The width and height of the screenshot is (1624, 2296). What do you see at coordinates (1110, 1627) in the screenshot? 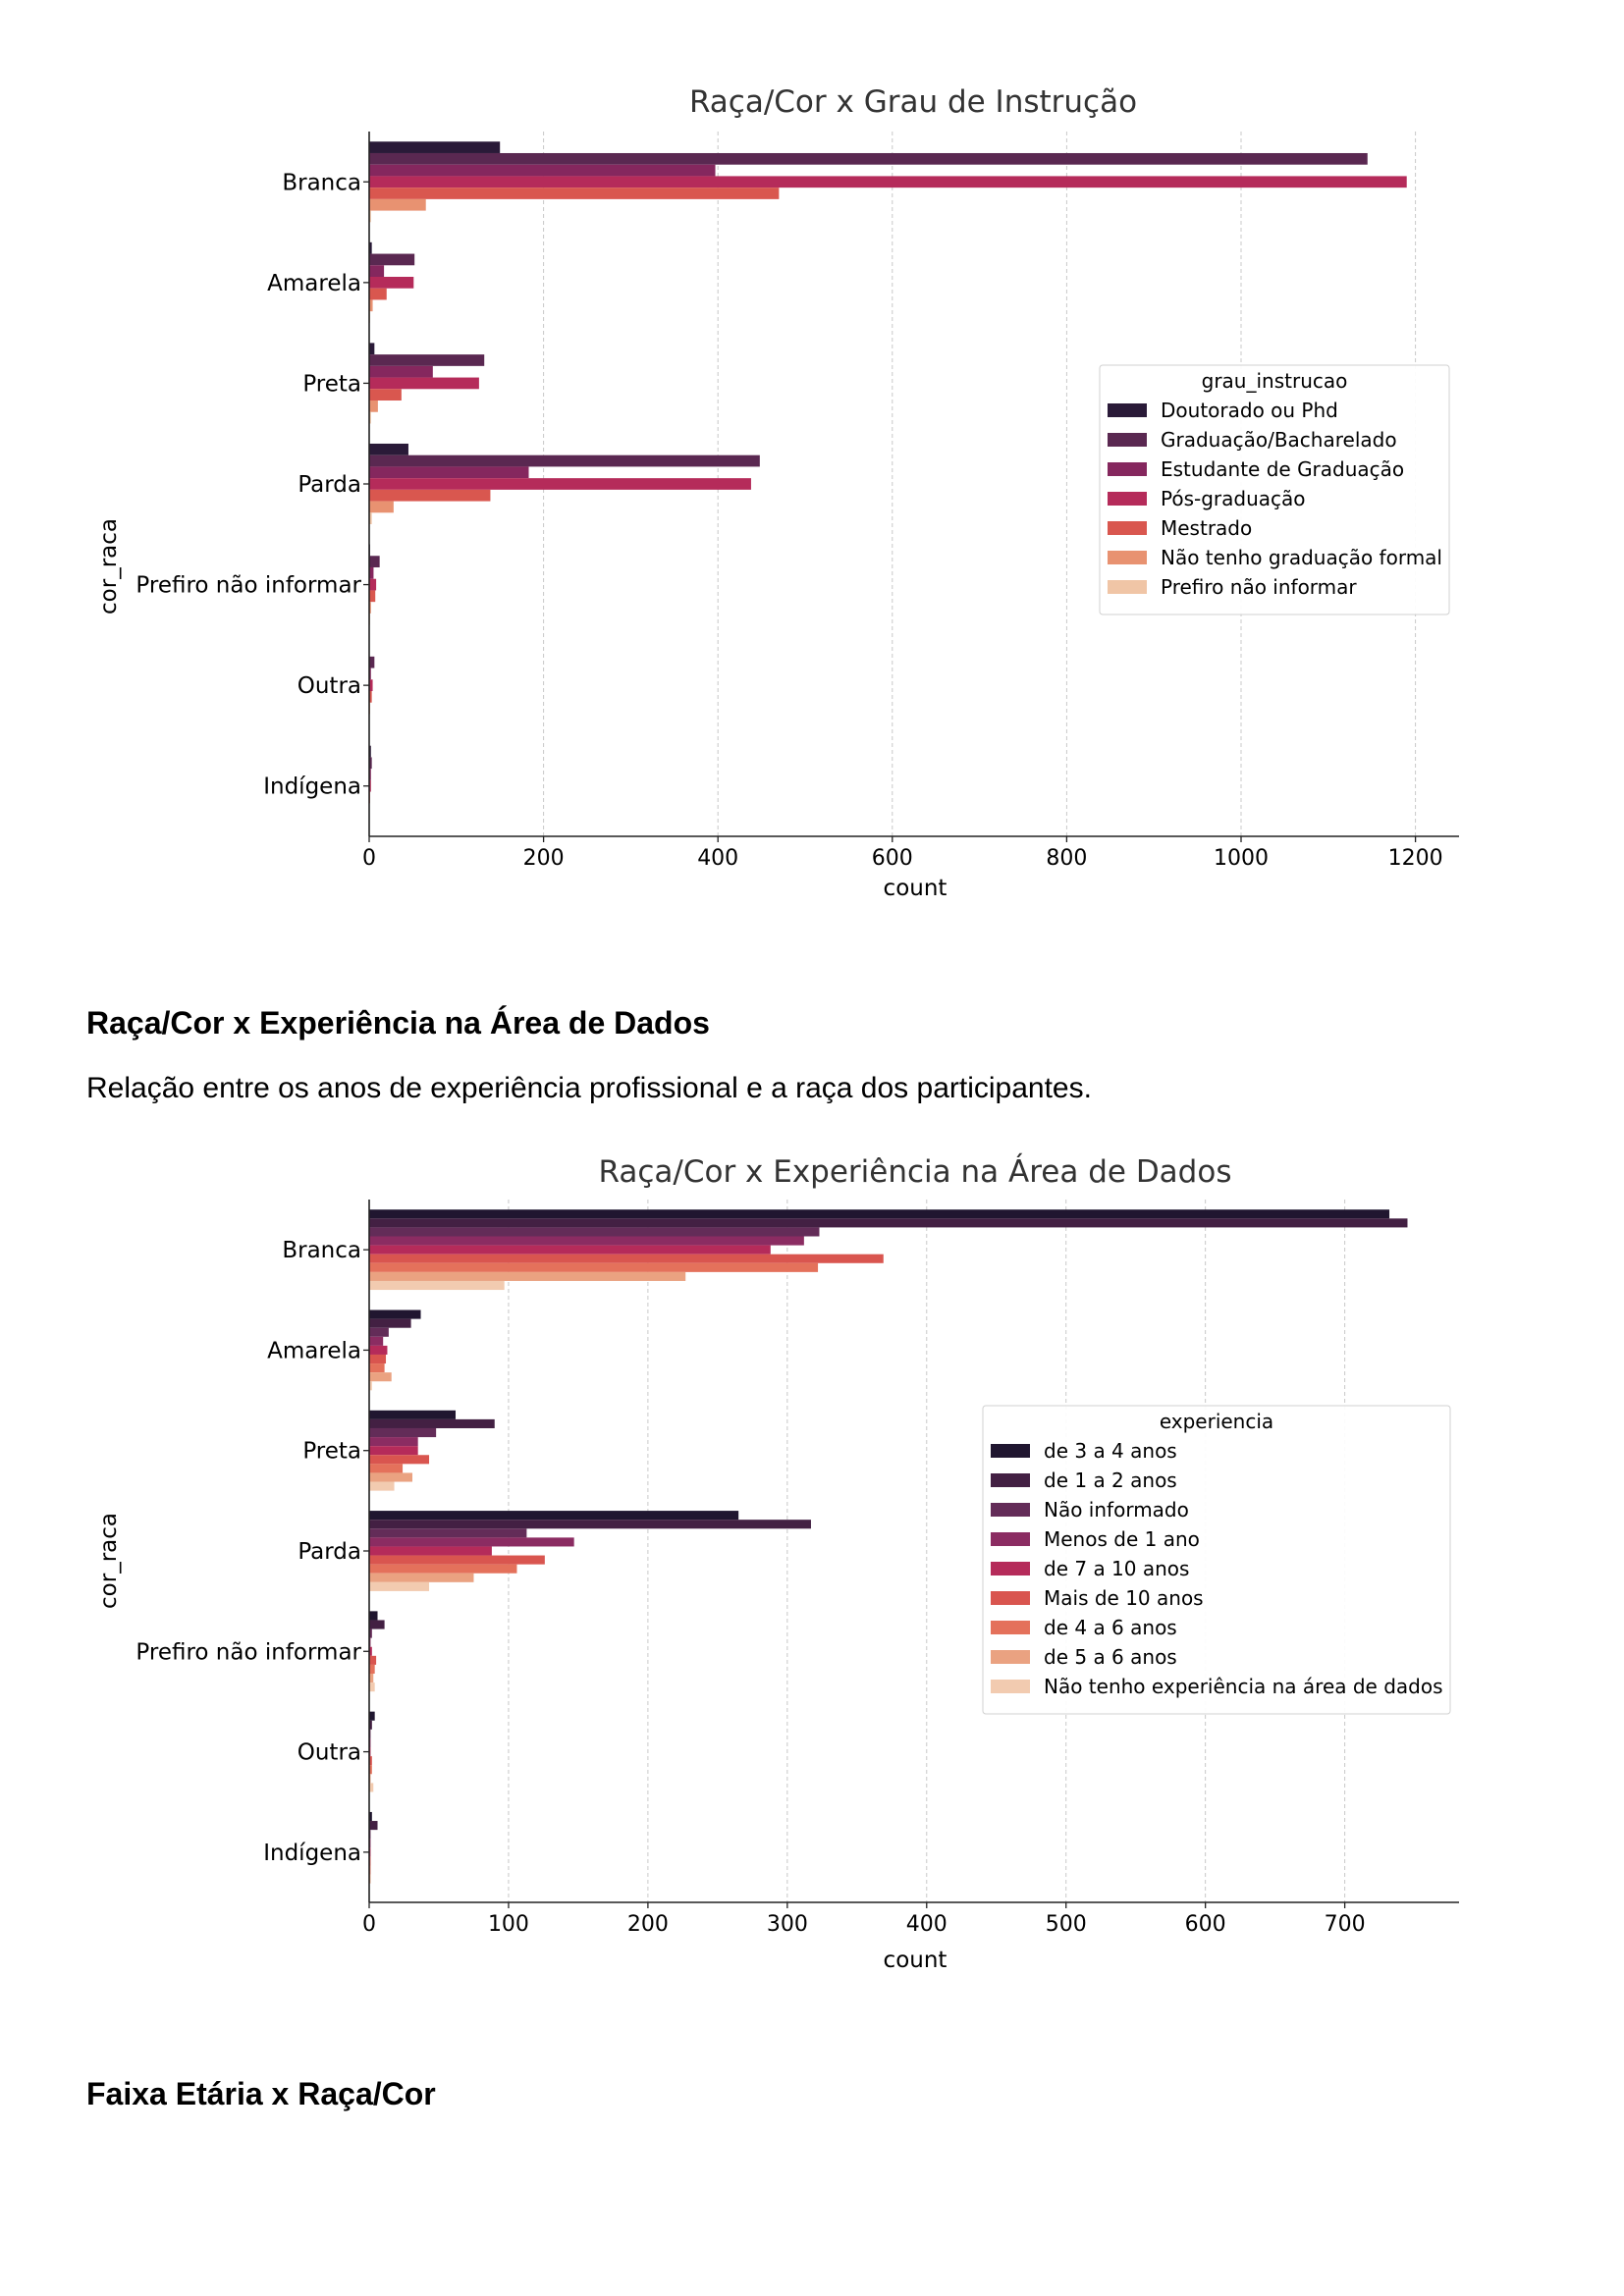
I see `legend-item: de 4 a 6 anos` at bounding box center [1110, 1627].